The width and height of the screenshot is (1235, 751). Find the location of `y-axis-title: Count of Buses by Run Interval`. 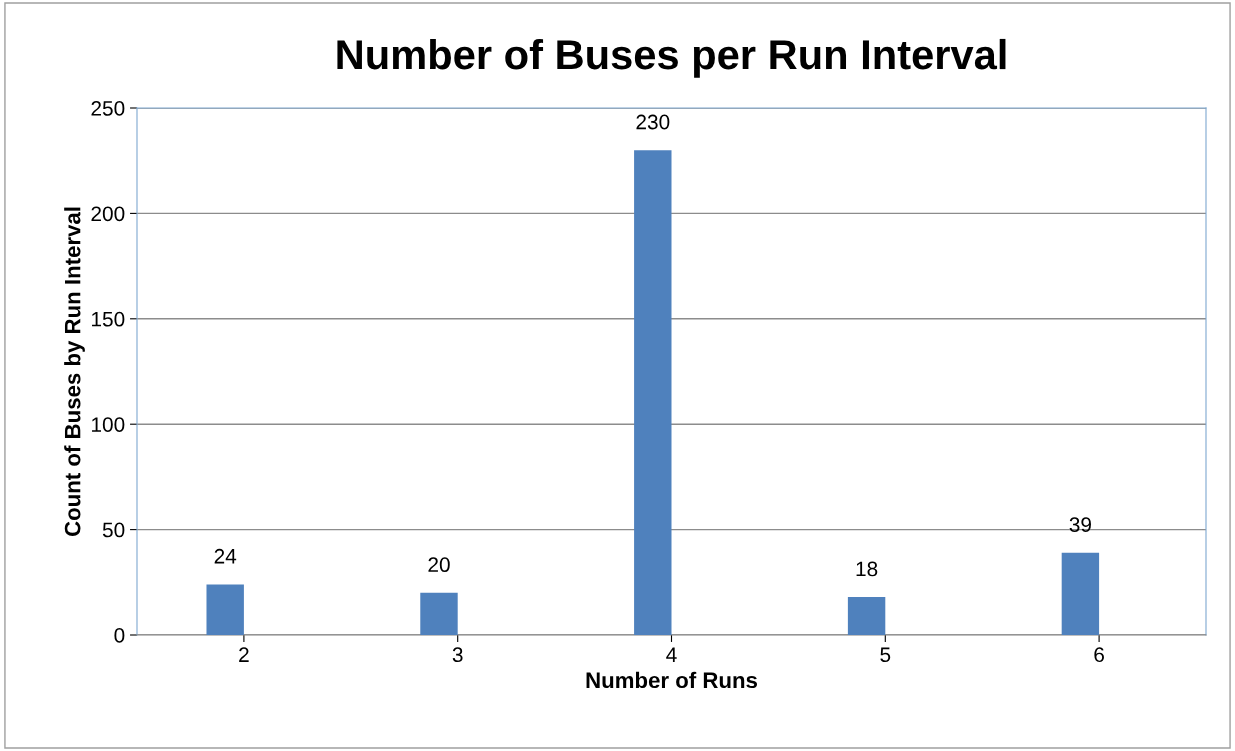

y-axis-title: Count of Buses by Run Interval is located at coordinates (74, 372).